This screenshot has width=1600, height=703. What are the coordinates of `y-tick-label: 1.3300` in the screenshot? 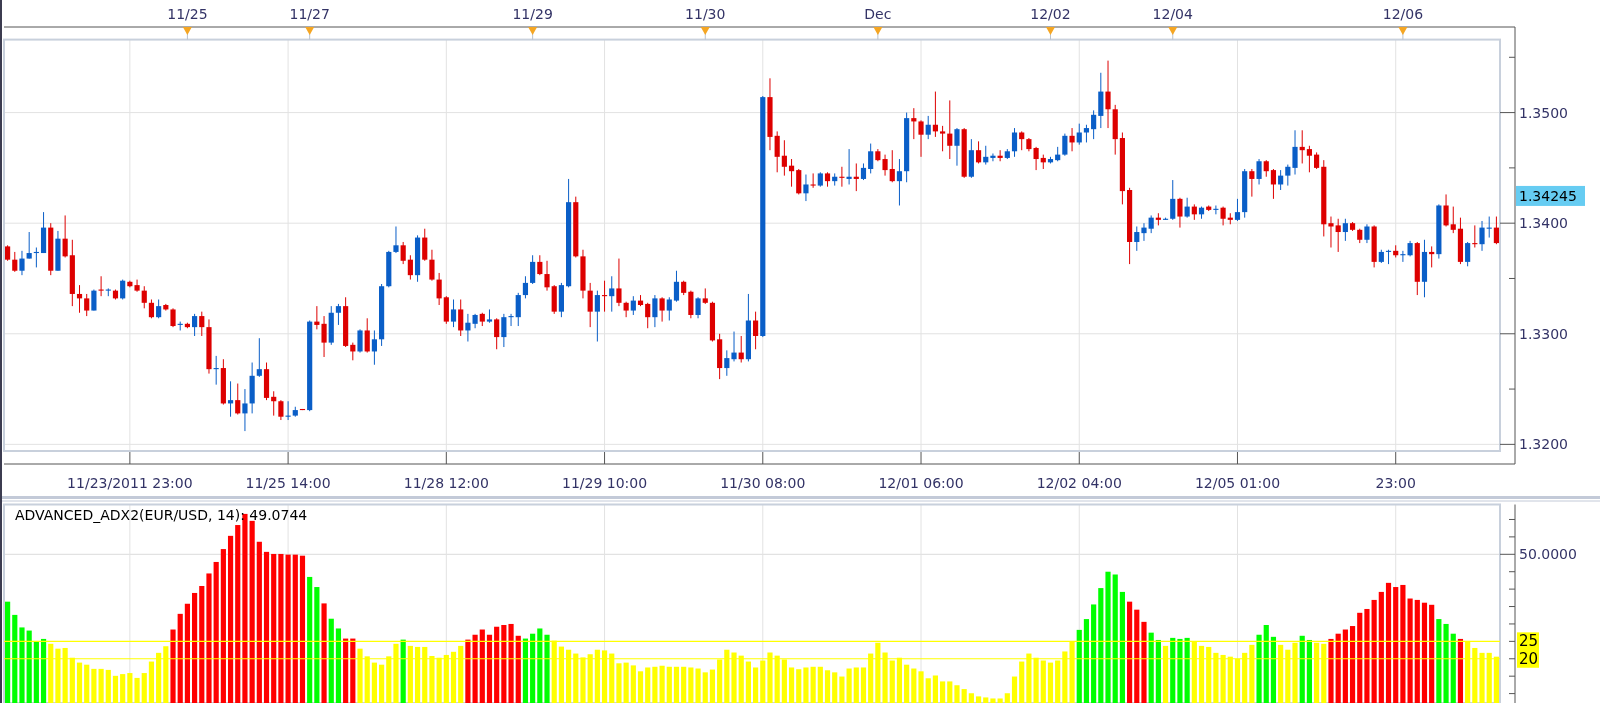 It's located at (1543, 333).